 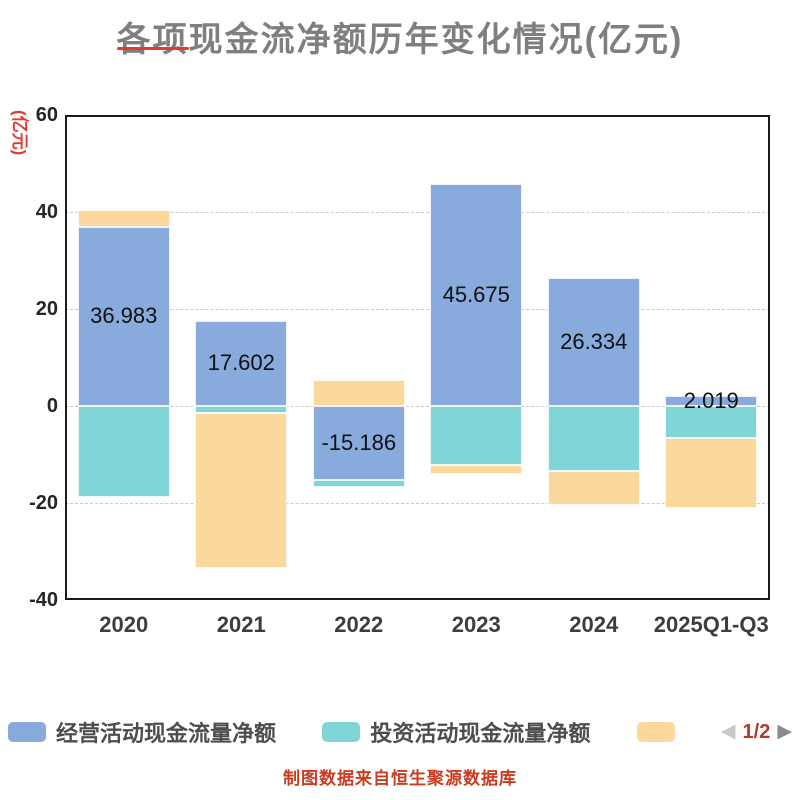 I want to click on bar-segment-series3-2021, so click(x=241, y=490).